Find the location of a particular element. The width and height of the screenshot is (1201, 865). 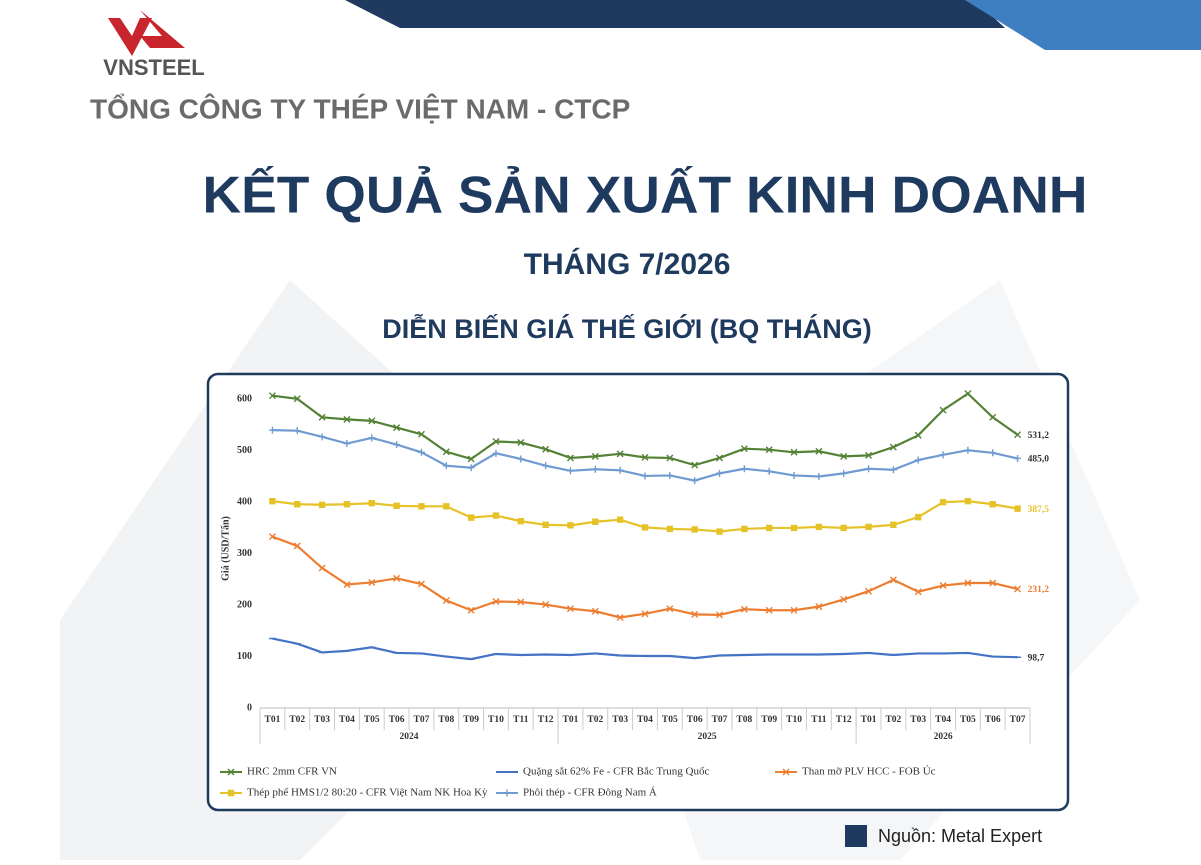

data-label: 98,7 is located at coordinates (1036, 658).